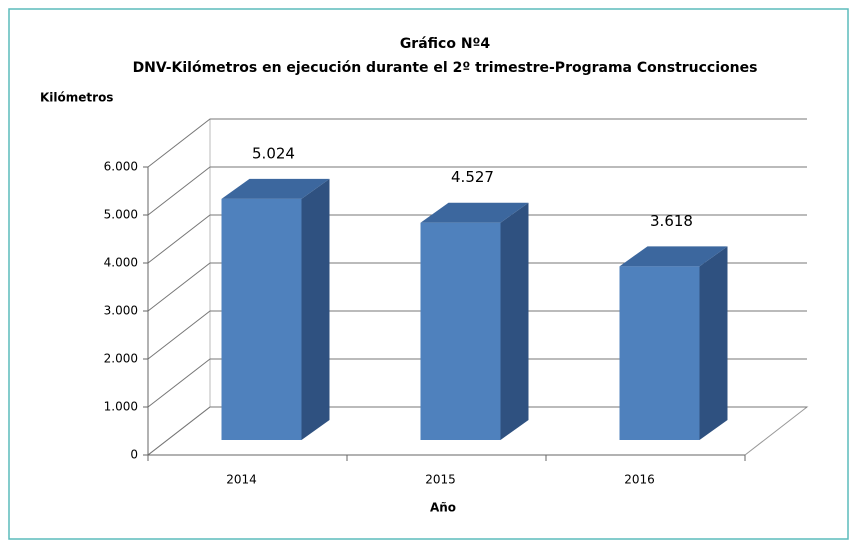 This screenshot has width=857, height=548. I want to click on data-label: 3.618, so click(671, 221).